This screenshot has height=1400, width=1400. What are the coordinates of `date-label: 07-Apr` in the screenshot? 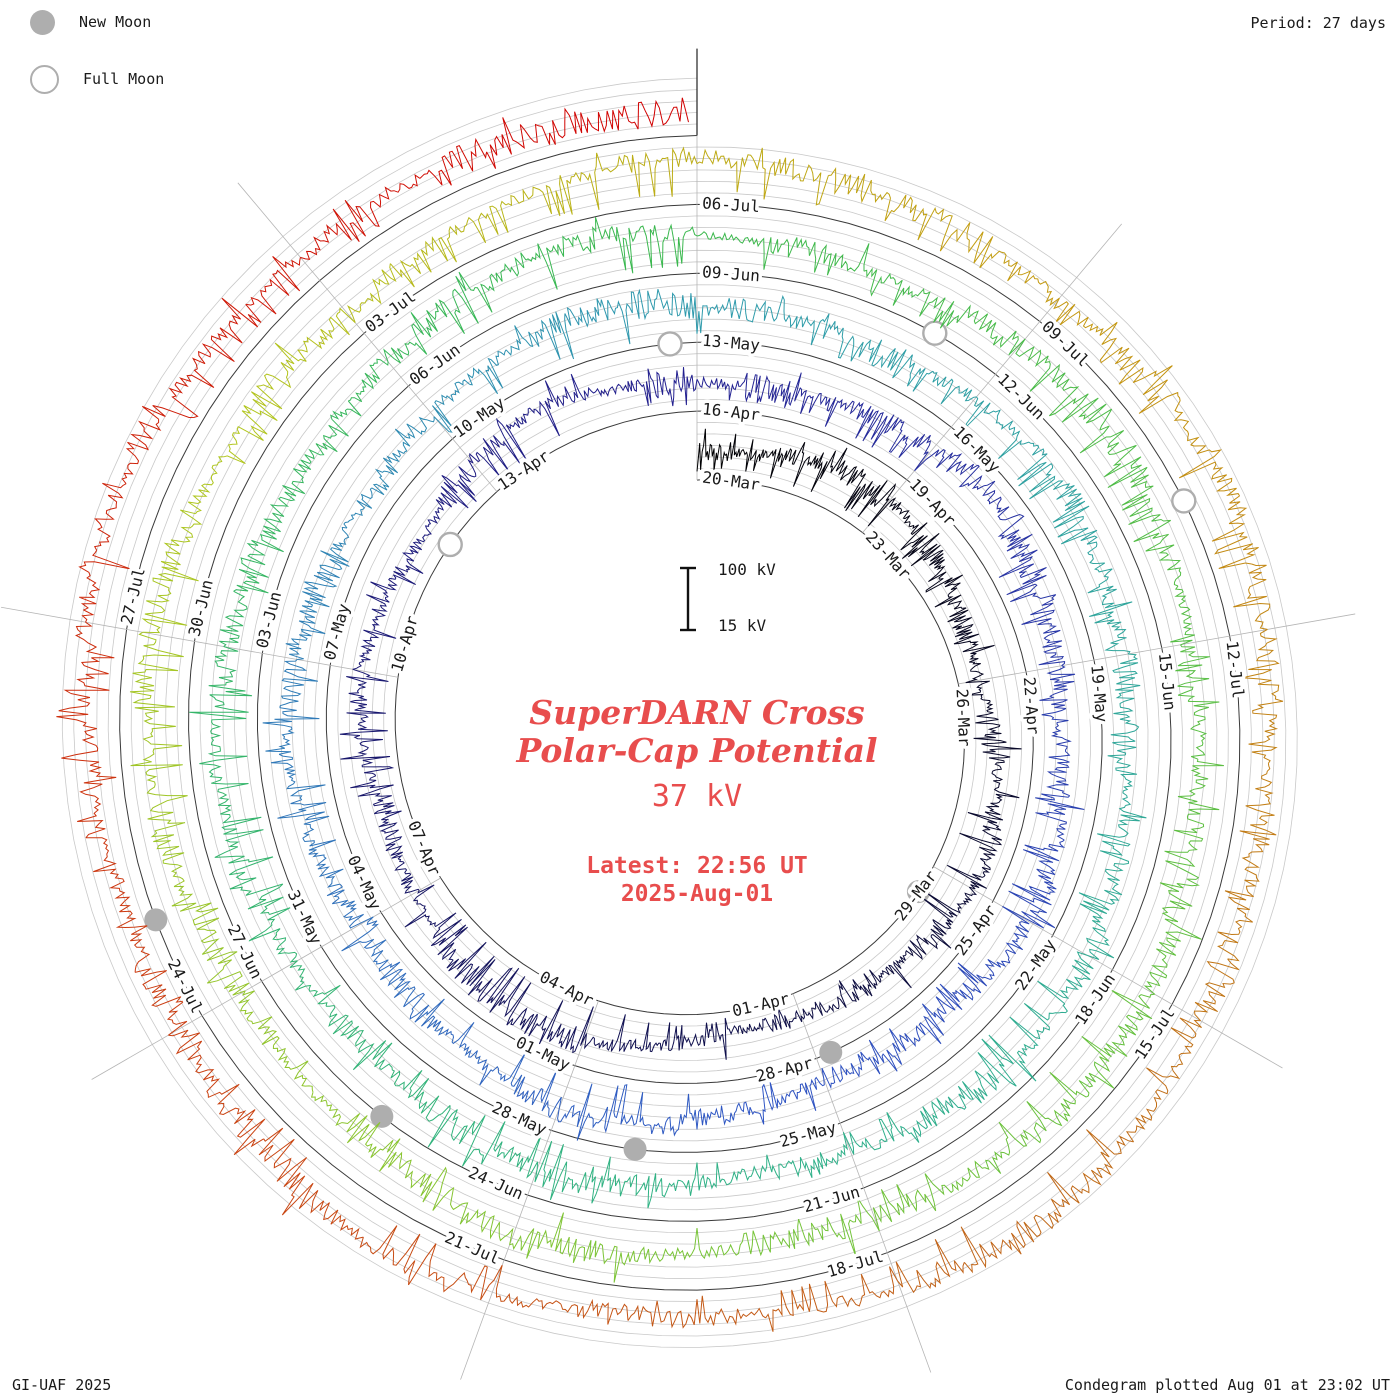 It's located at (424, 848).